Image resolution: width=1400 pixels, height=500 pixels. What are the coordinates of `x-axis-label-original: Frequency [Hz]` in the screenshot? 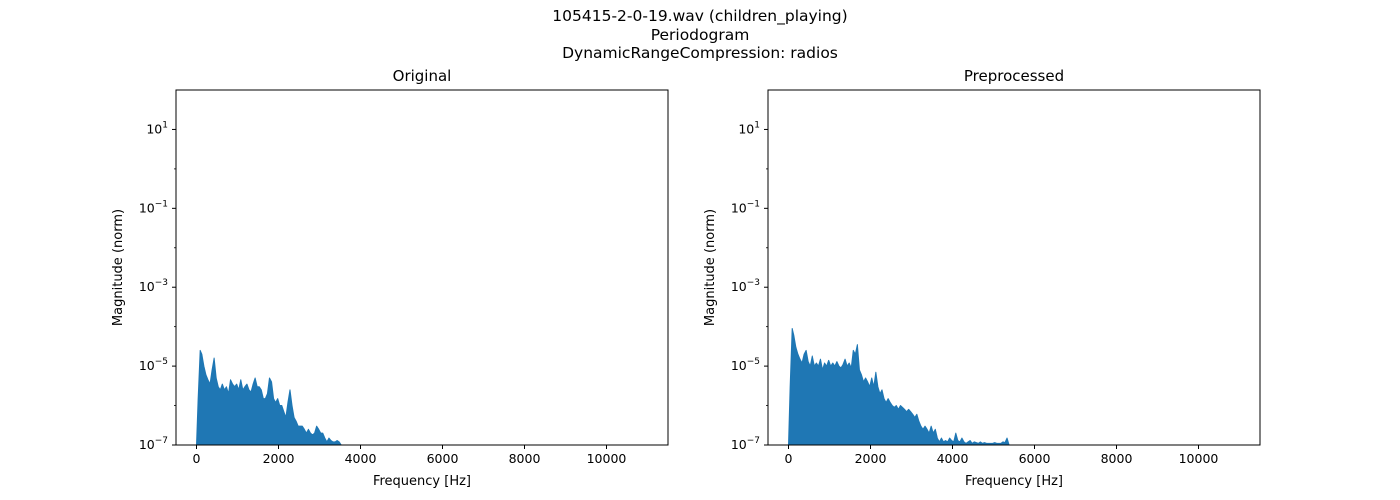 It's located at (422, 481).